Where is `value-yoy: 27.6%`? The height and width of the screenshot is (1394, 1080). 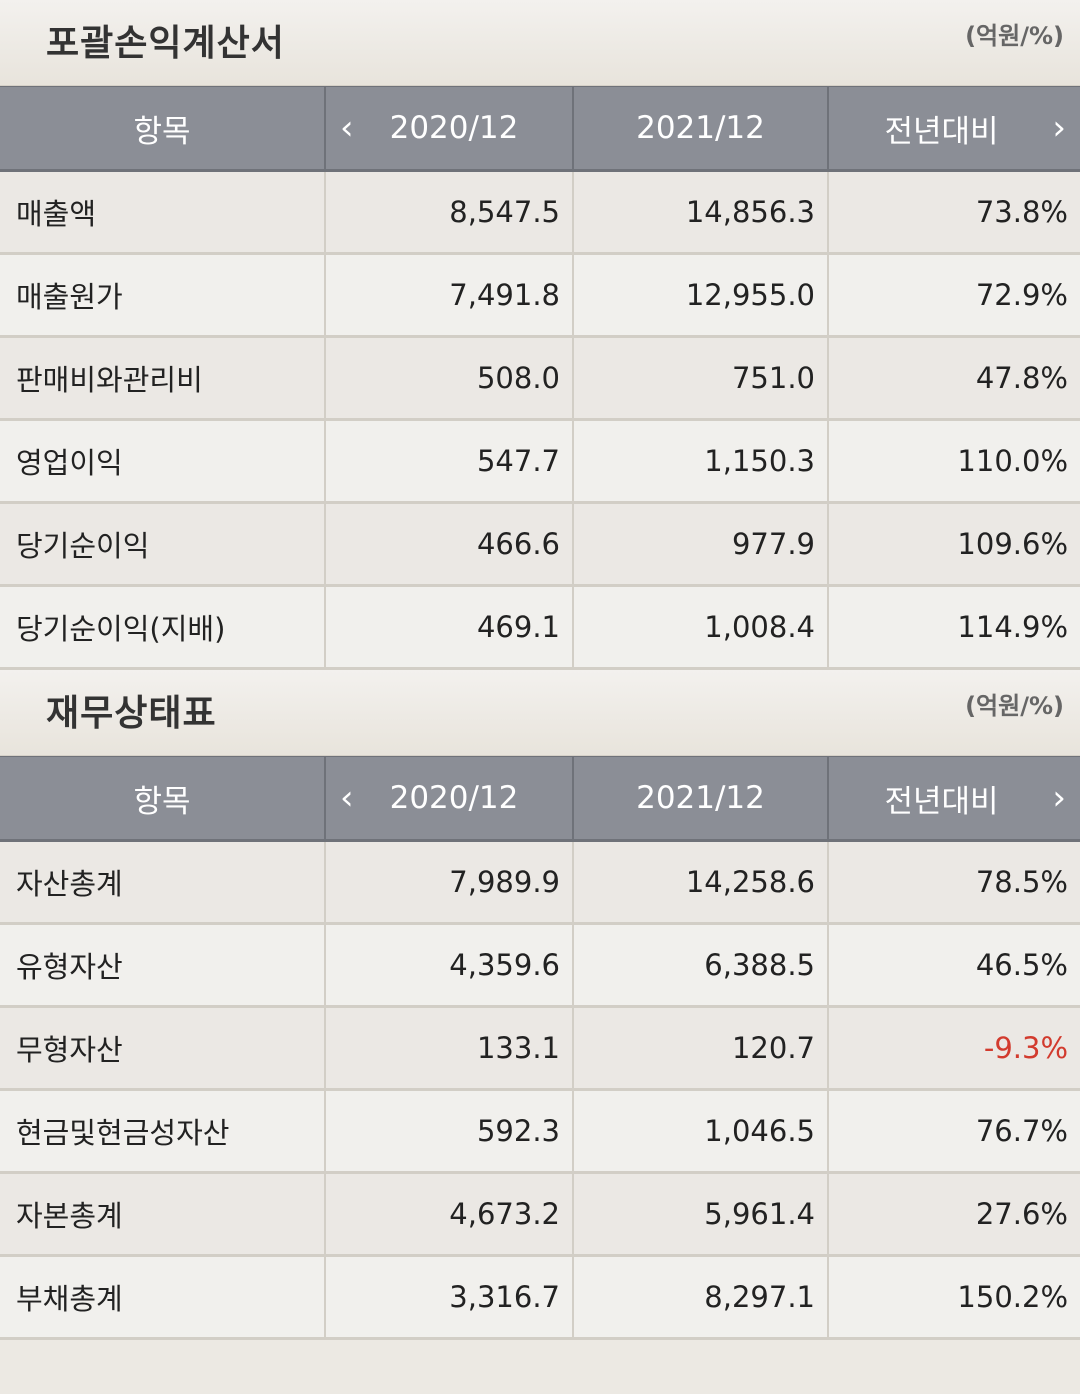 value-yoy: 27.6% is located at coordinates (953, 1214).